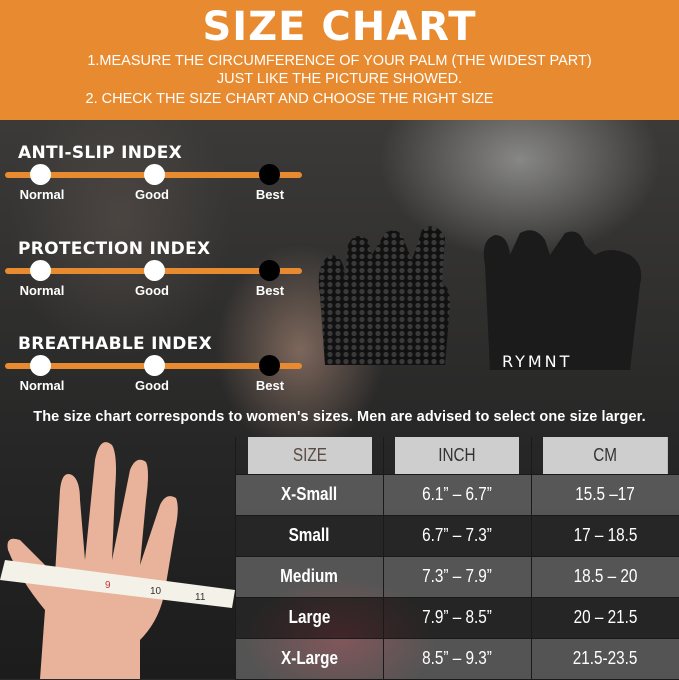  I want to click on inch-cell: 7.3” – 7.9”, so click(457, 576).